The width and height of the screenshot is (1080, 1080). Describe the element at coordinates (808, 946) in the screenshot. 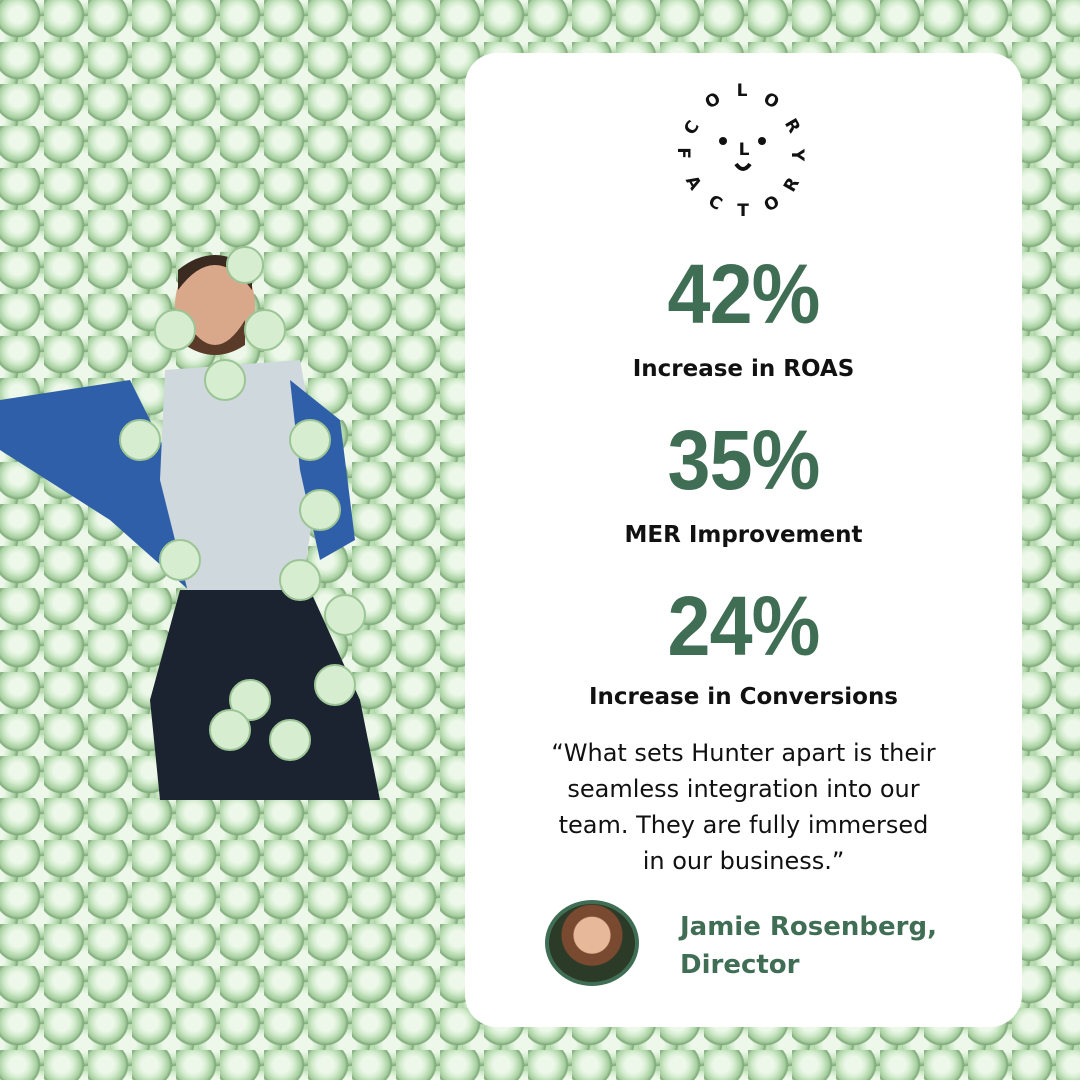

I see `author-name: Jamie Rosenberg, Director` at that location.